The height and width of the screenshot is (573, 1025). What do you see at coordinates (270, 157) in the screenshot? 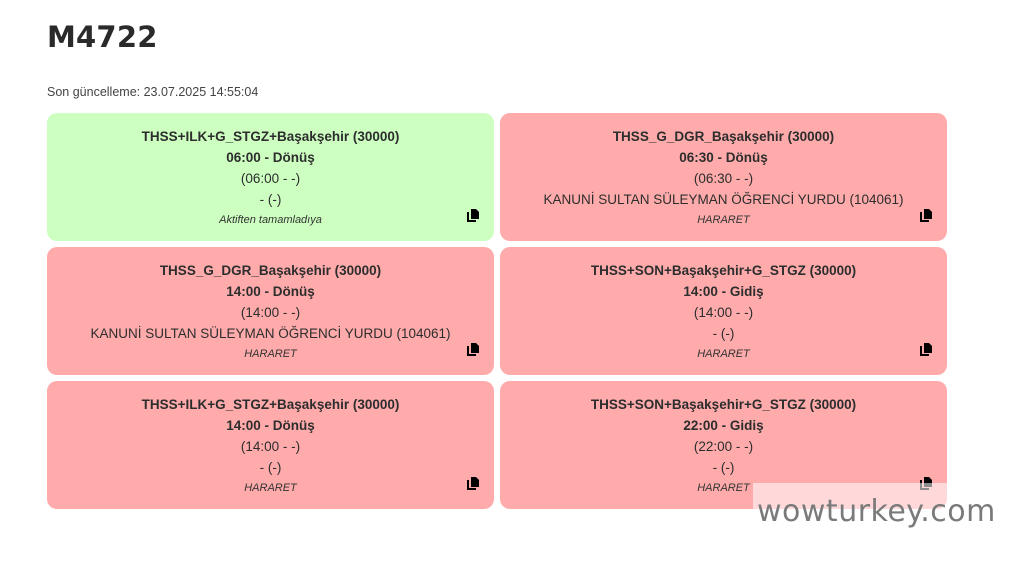
I see `time-direction: 06:00 - Dönüş` at bounding box center [270, 157].